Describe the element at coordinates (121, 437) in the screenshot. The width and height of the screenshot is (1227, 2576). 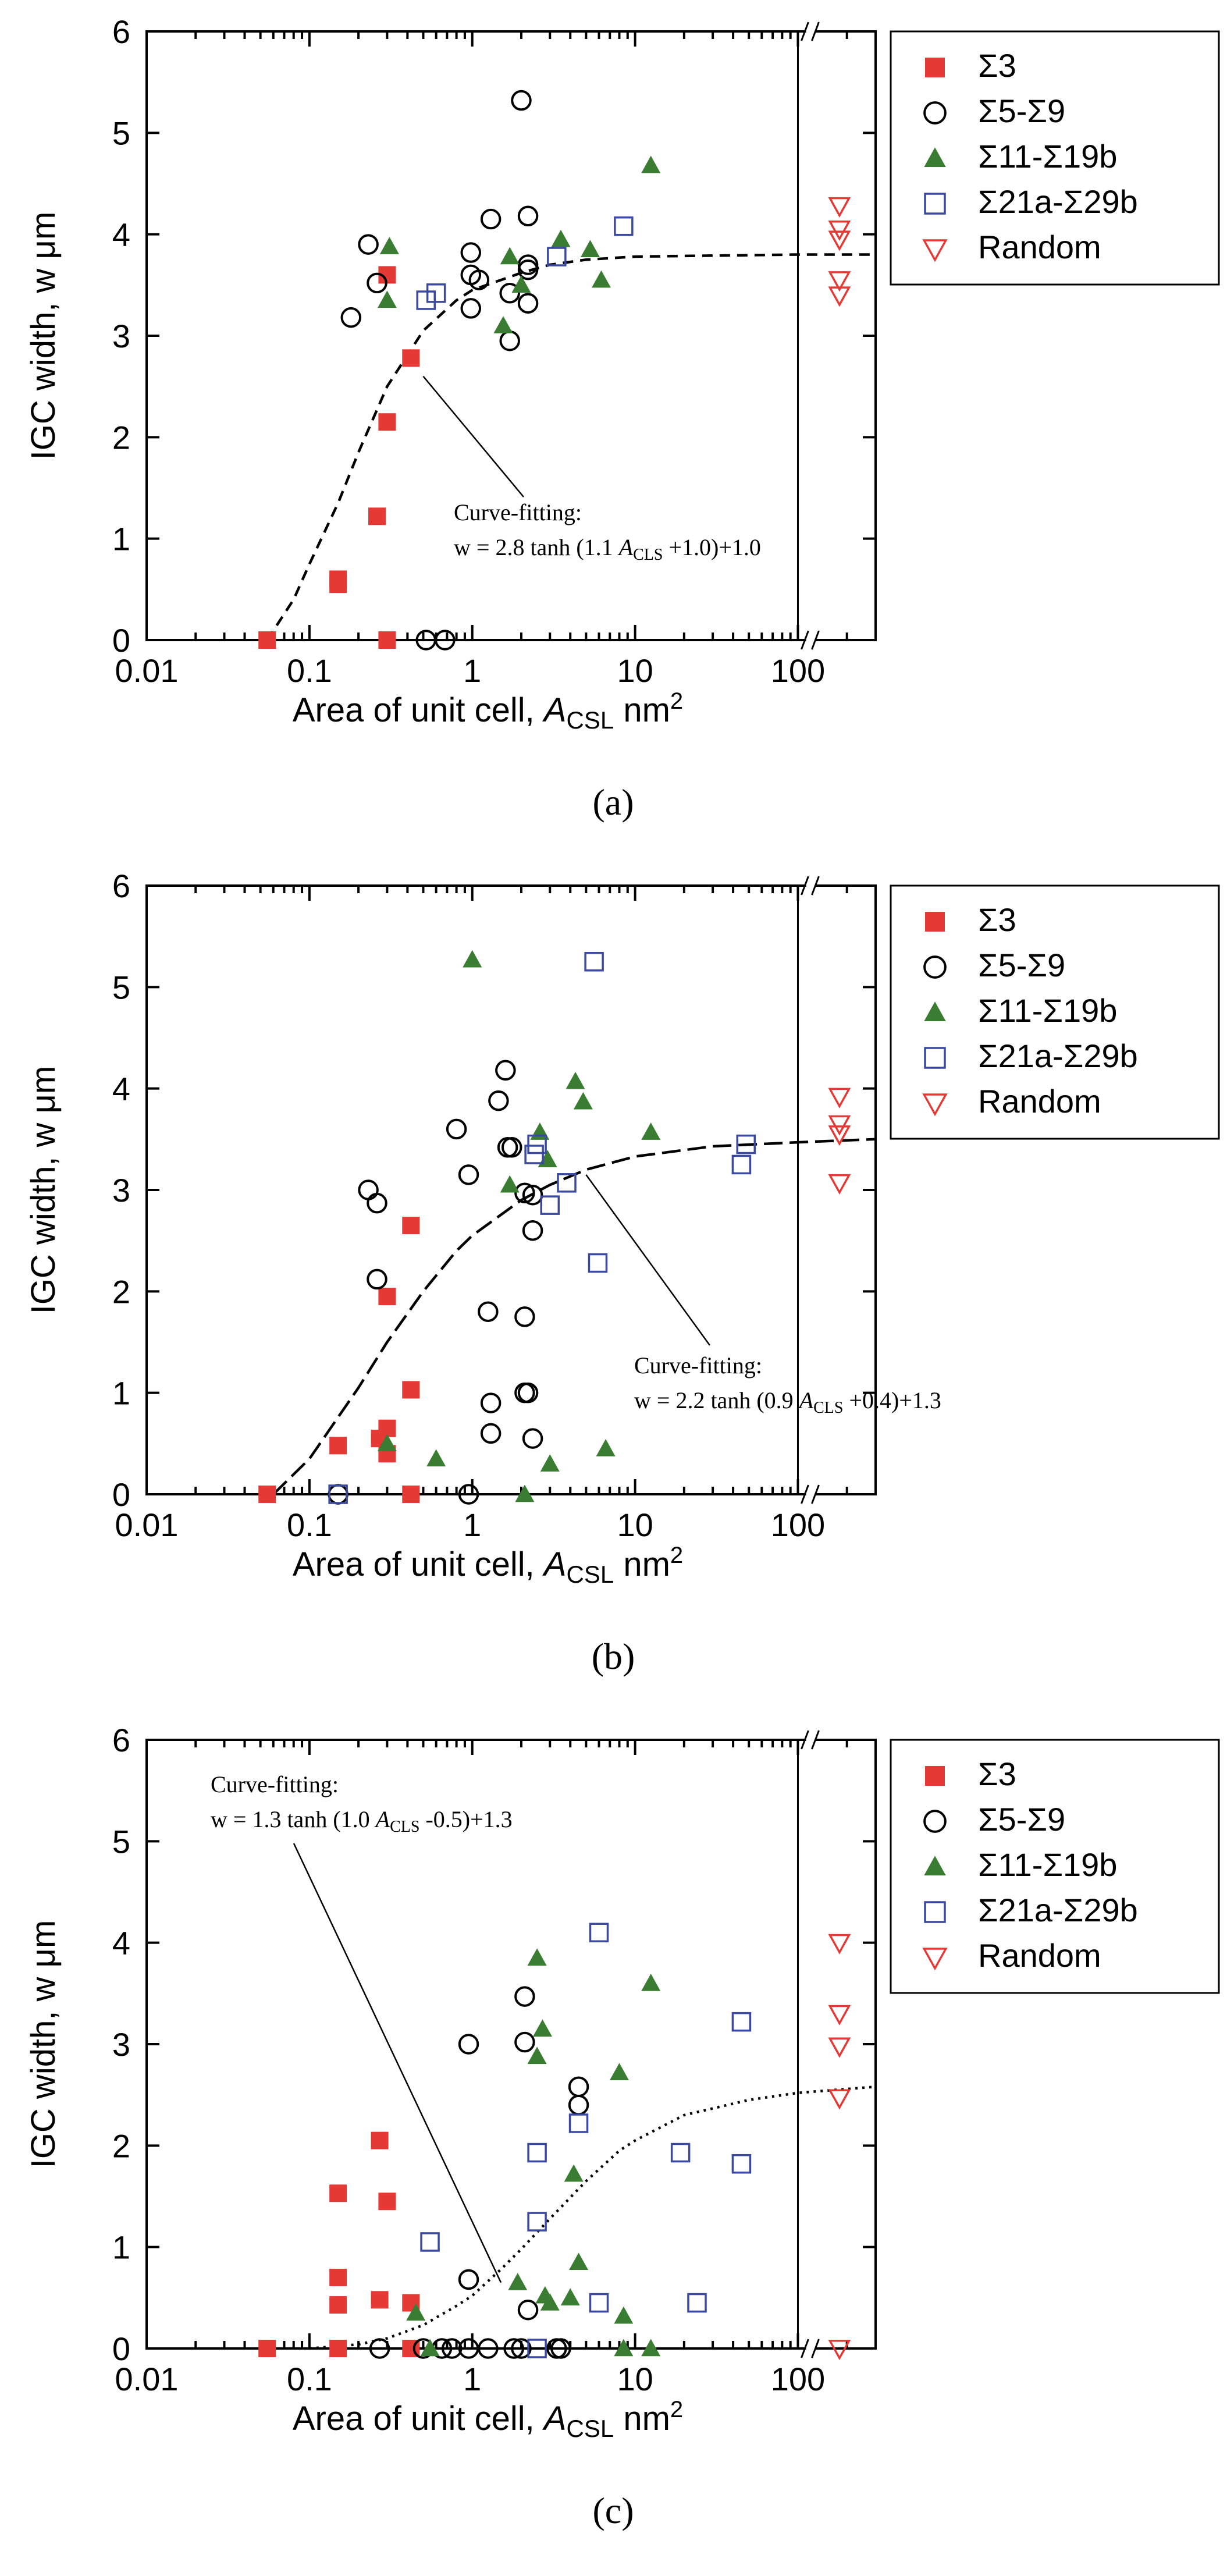
I see `y-tick-label: 2` at that location.